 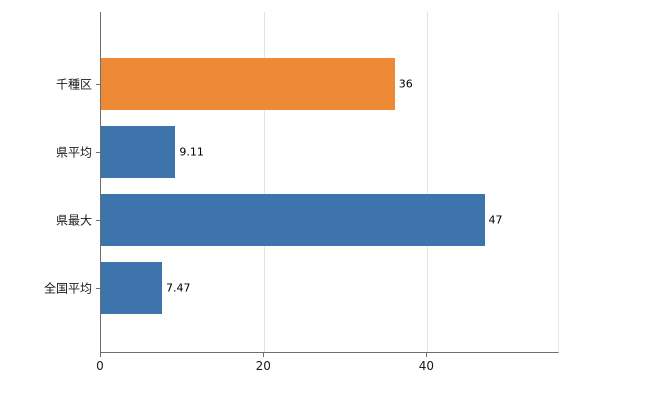 I want to click on x-tick-label: 20, so click(x=263, y=366).